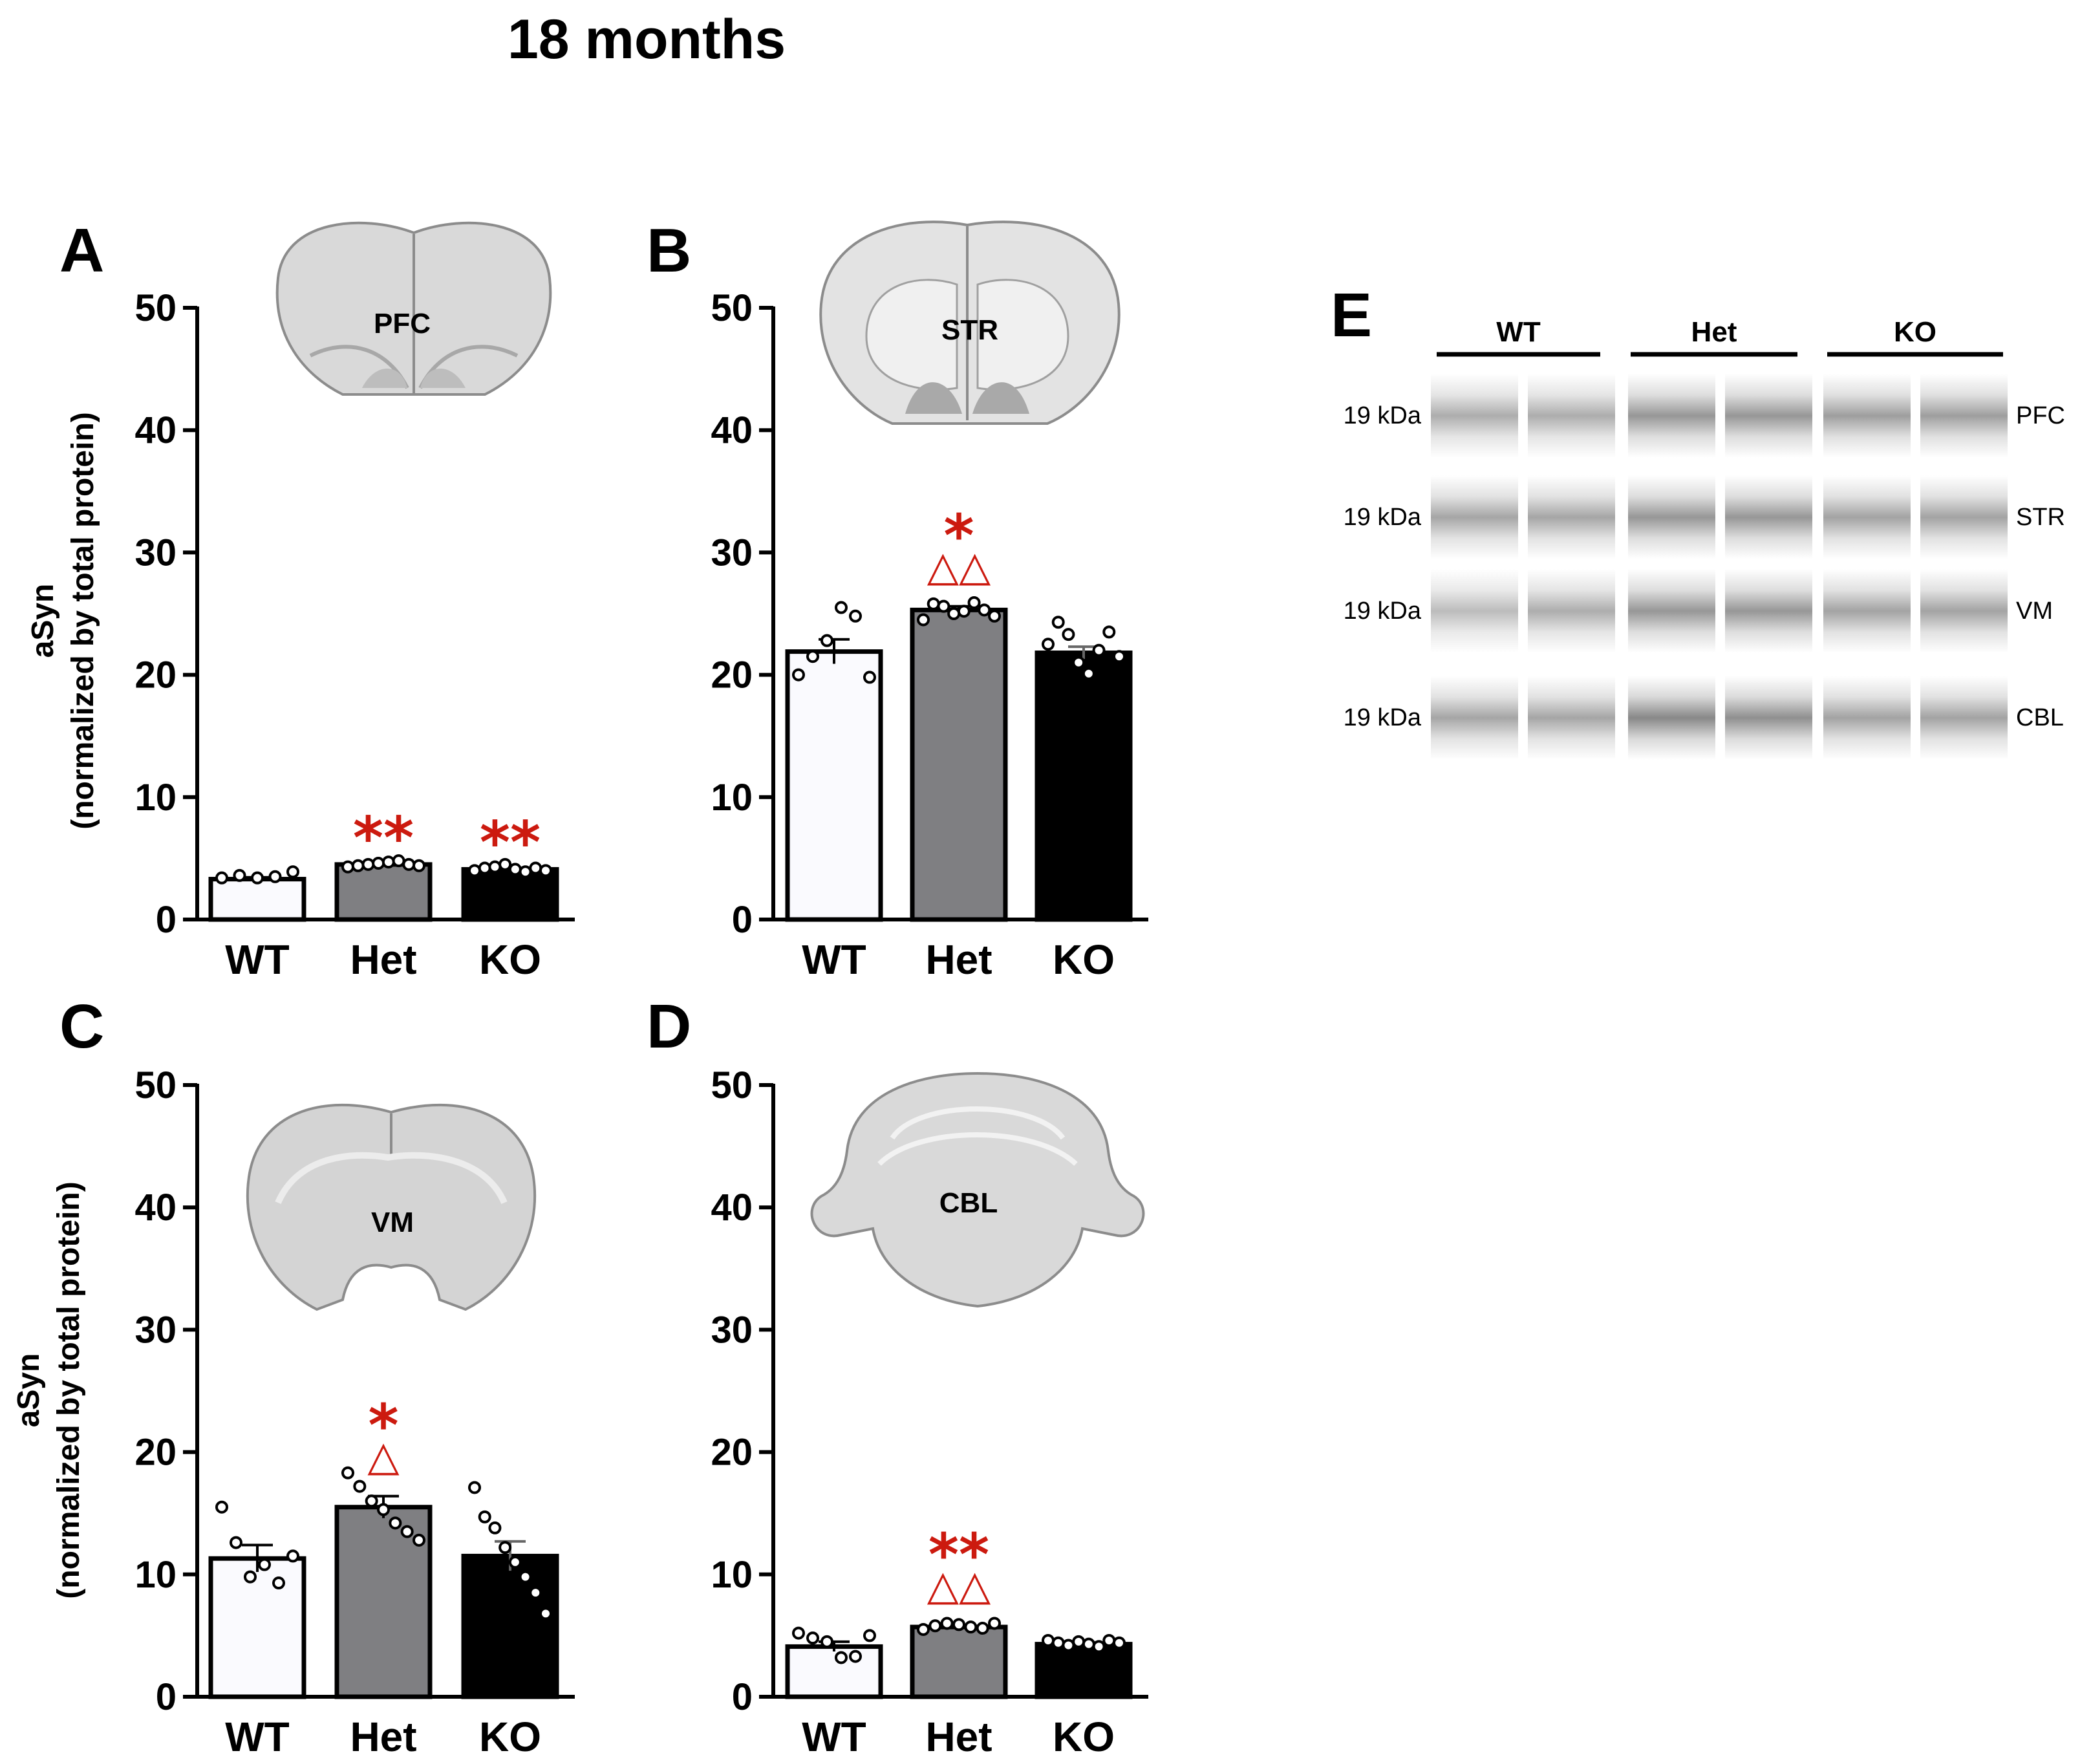 This screenshot has width=2091, height=1764. Describe the element at coordinates (669, 250) in the screenshot. I see `panel-letter: B` at that location.